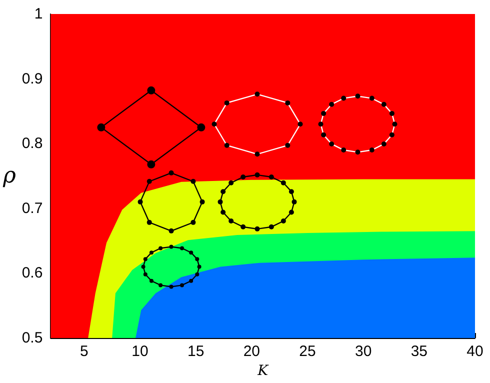  I want to click on x-tick-label: 15, so click(196, 351).